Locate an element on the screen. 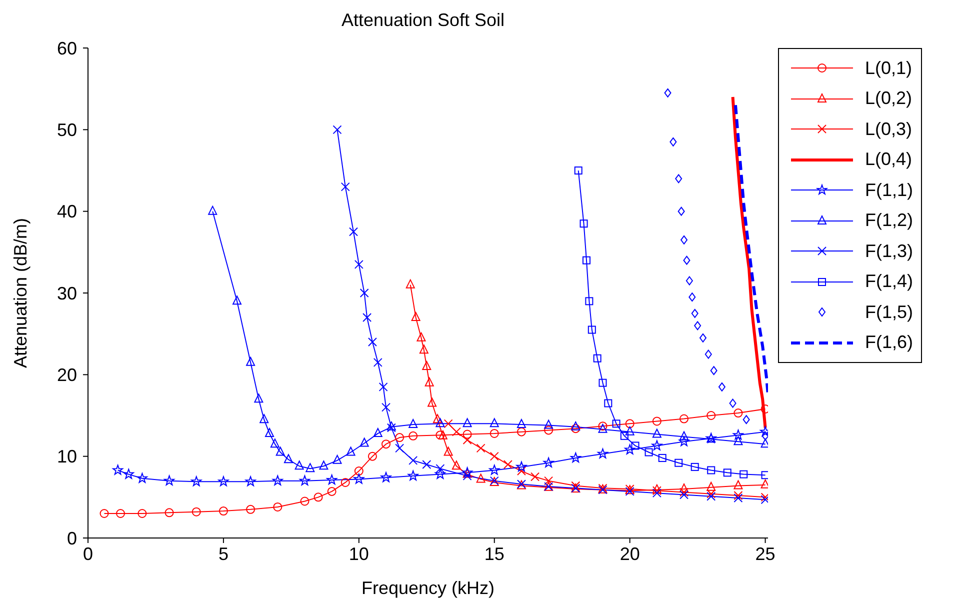 This screenshot has height=612, width=960. y-tick-label: 30 is located at coordinates (66, 293).